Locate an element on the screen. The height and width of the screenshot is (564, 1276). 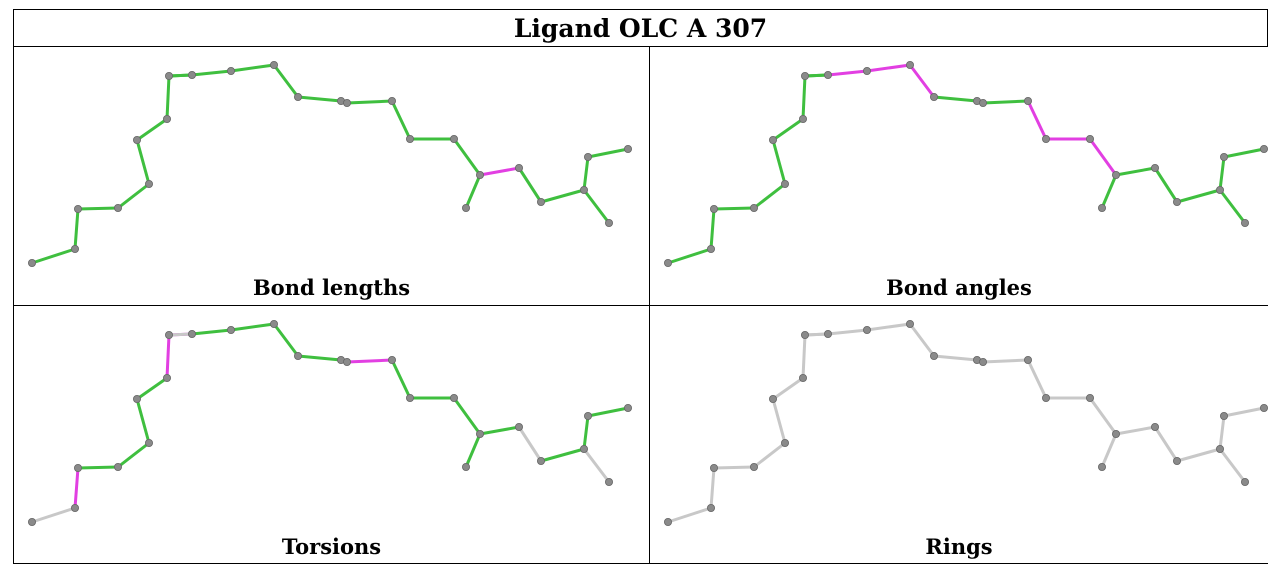
panel-caption: Torsions is located at coordinates (331, 546).